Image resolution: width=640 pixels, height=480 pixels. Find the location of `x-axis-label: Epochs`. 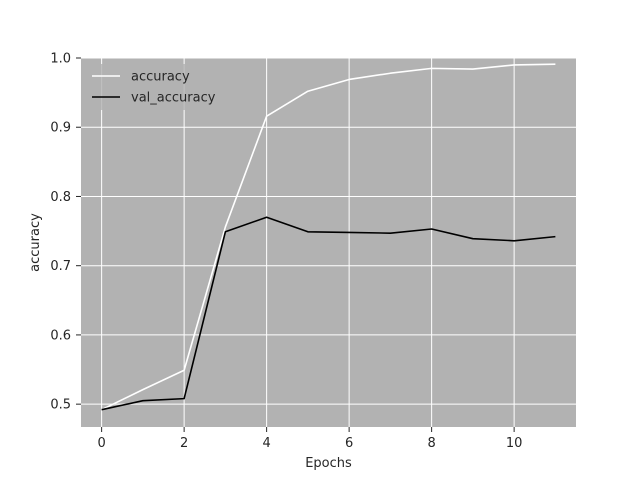

x-axis-label: Epochs is located at coordinates (328, 463).